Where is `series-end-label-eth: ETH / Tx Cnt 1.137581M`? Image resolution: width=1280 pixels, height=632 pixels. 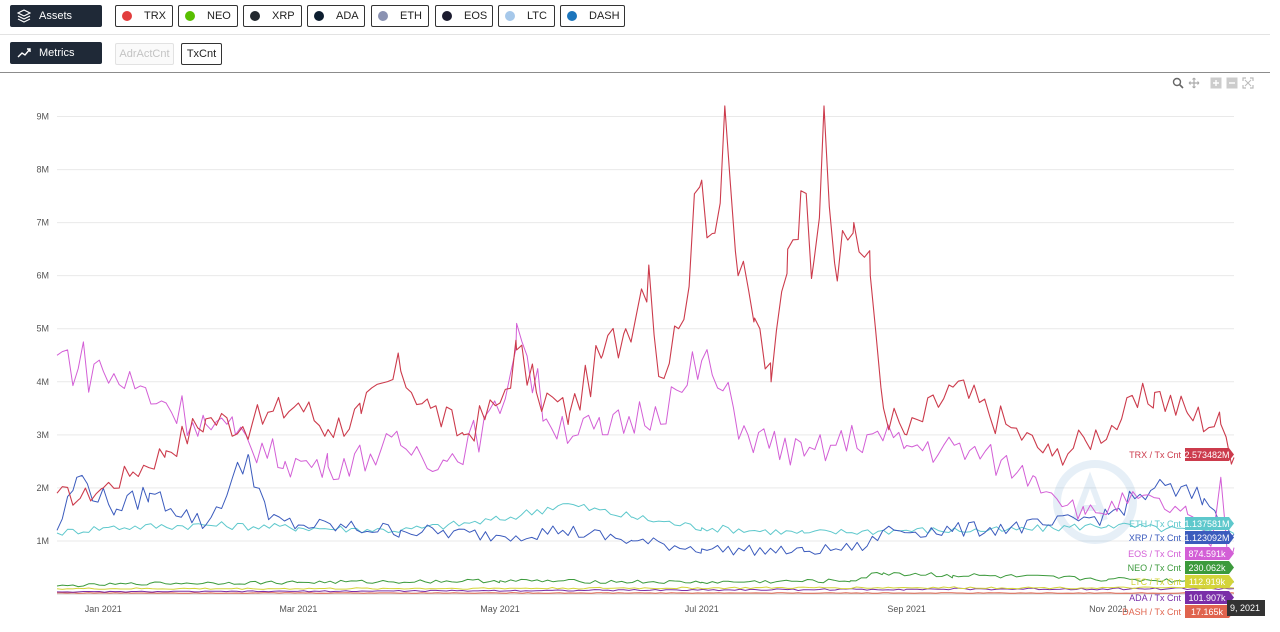 series-end-label-eth: ETH / Tx Cnt 1.137581M is located at coordinates (1181, 523).